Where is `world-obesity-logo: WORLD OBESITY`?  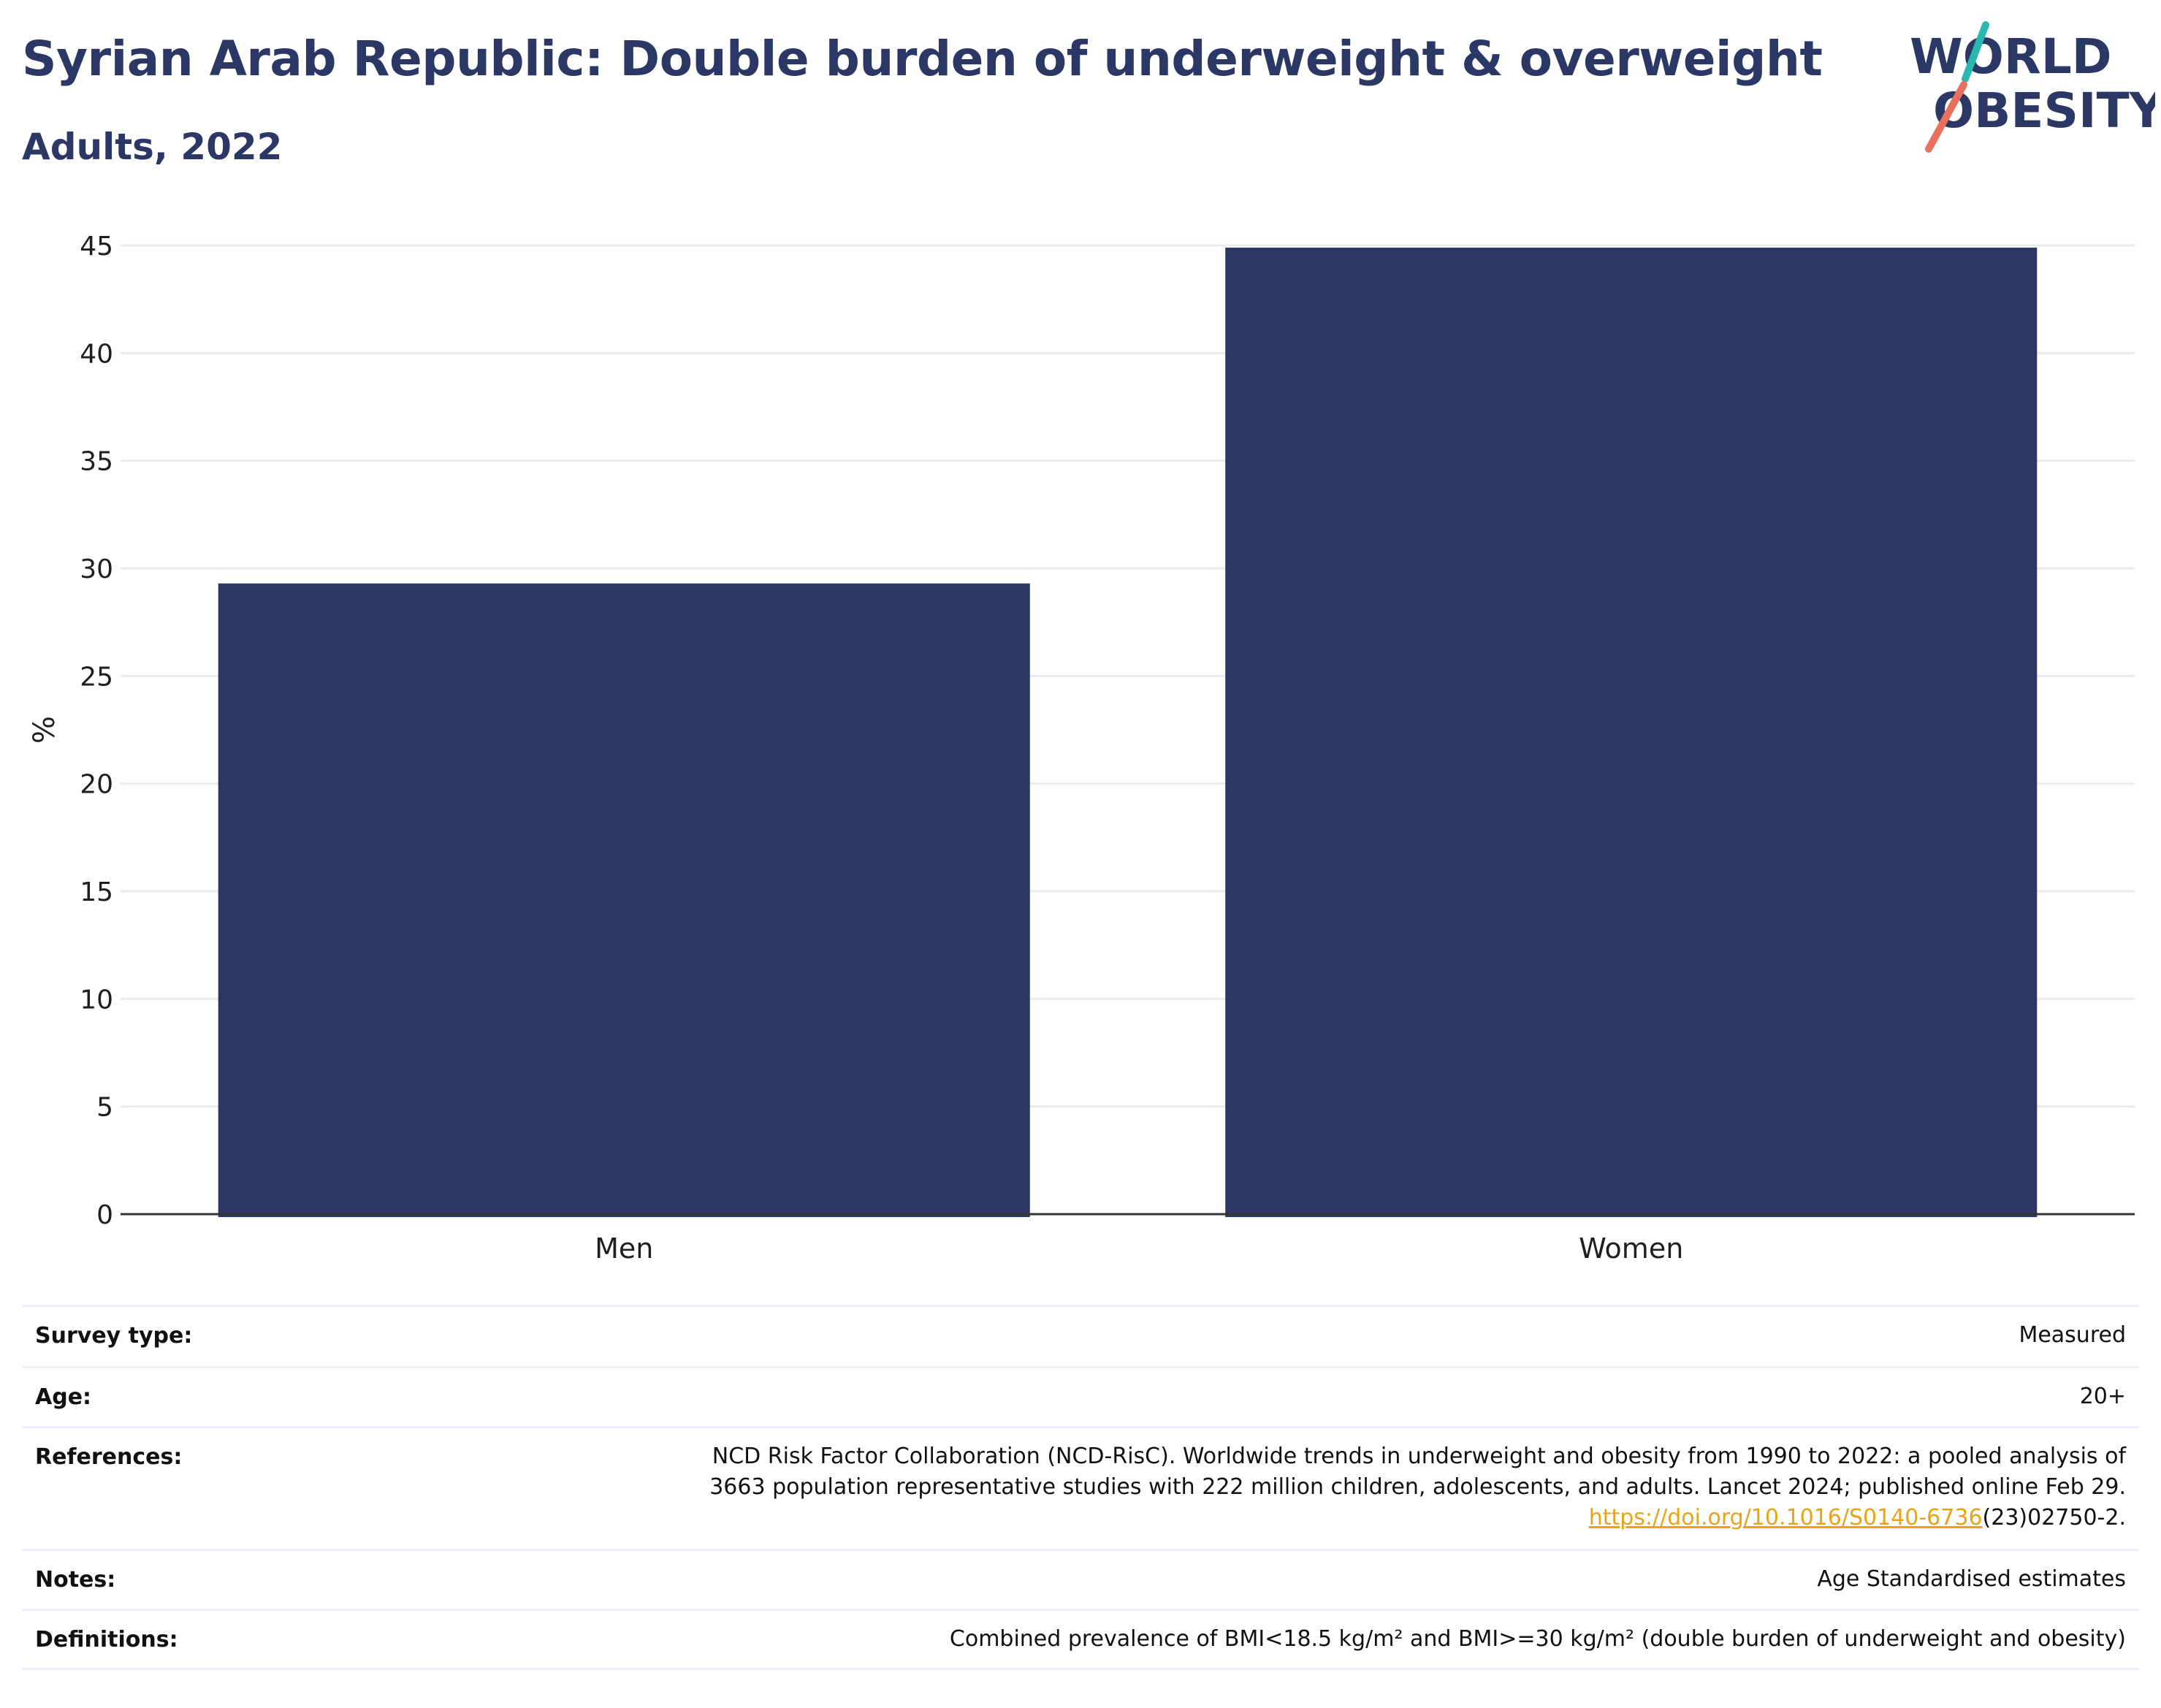 world-obesity-logo: WORLD OBESITY is located at coordinates (2033, 87).